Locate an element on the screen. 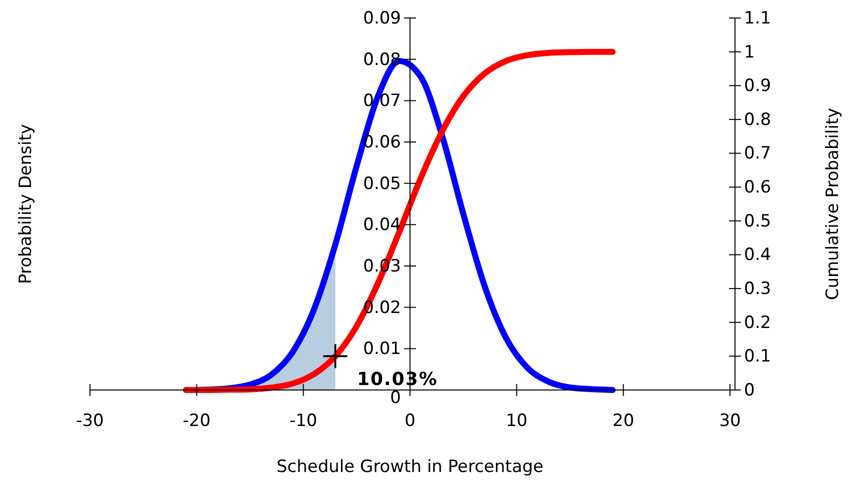 The width and height of the screenshot is (848, 480). y2-tick-label: 0.2 is located at coordinates (758, 322).